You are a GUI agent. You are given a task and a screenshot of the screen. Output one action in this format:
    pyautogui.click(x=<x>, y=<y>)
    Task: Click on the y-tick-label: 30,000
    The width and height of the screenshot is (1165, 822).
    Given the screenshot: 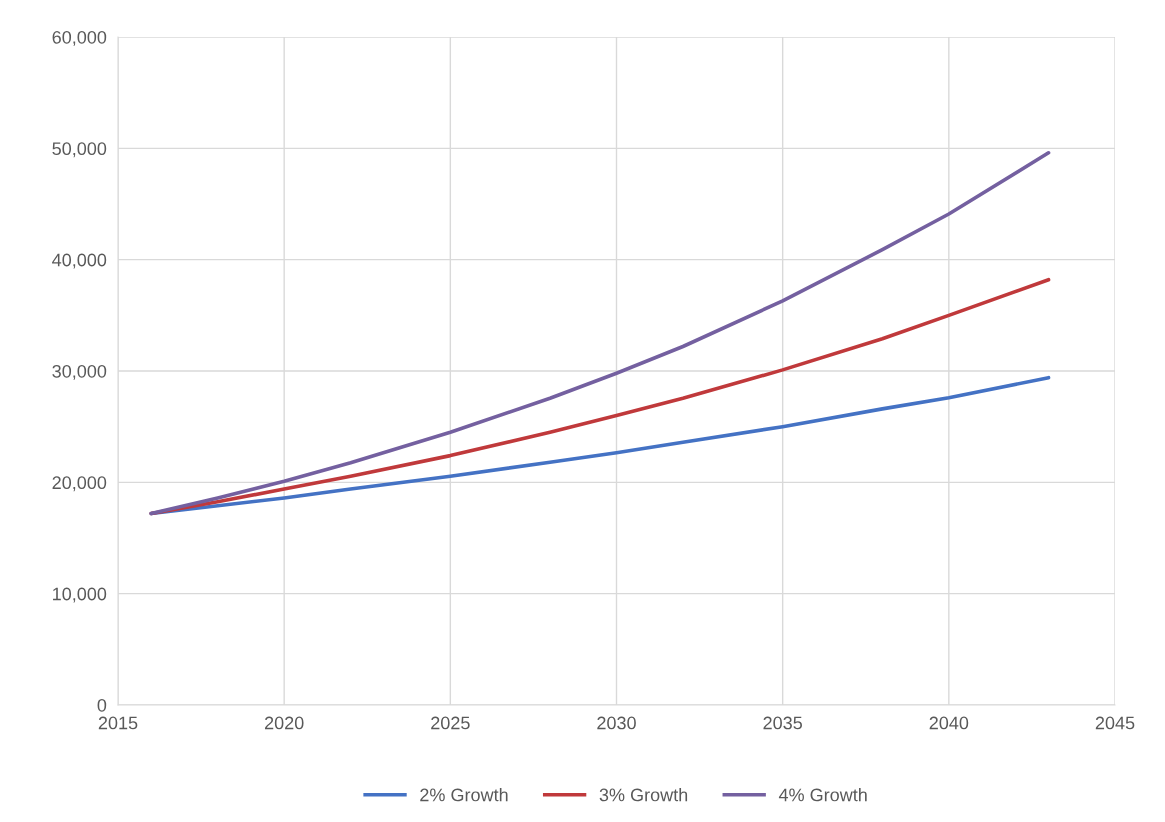 What is the action you would take?
    pyautogui.click(x=79, y=372)
    